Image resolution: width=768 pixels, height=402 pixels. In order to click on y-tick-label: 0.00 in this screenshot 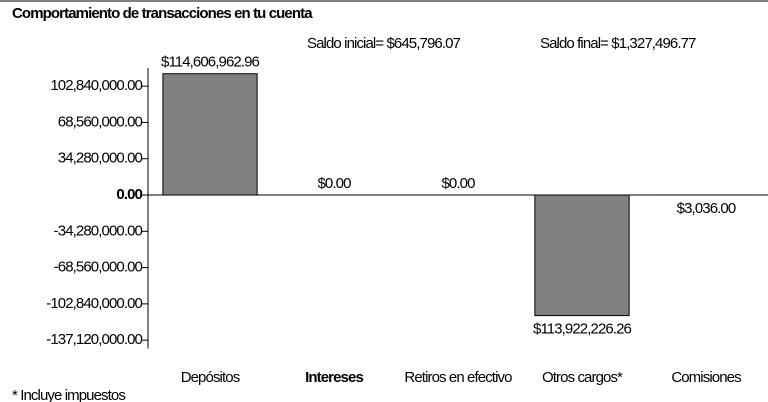, I will do `click(129, 194)`.